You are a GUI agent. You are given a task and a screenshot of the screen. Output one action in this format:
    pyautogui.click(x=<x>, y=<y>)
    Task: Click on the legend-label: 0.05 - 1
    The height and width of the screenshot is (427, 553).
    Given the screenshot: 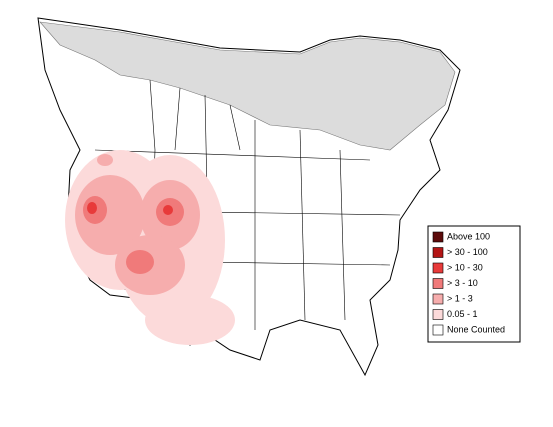 What is the action you would take?
    pyautogui.click(x=462, y=314)
    